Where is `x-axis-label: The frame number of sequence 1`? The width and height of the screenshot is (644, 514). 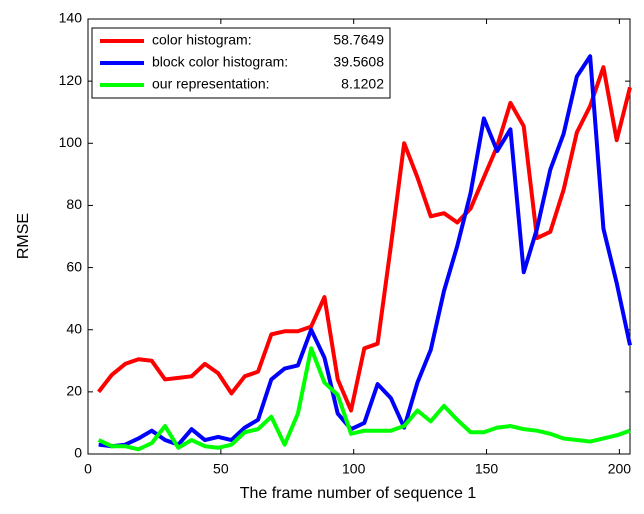
x-axis-label: The frame number of sequence 1 is located at coordinates (358, 493).